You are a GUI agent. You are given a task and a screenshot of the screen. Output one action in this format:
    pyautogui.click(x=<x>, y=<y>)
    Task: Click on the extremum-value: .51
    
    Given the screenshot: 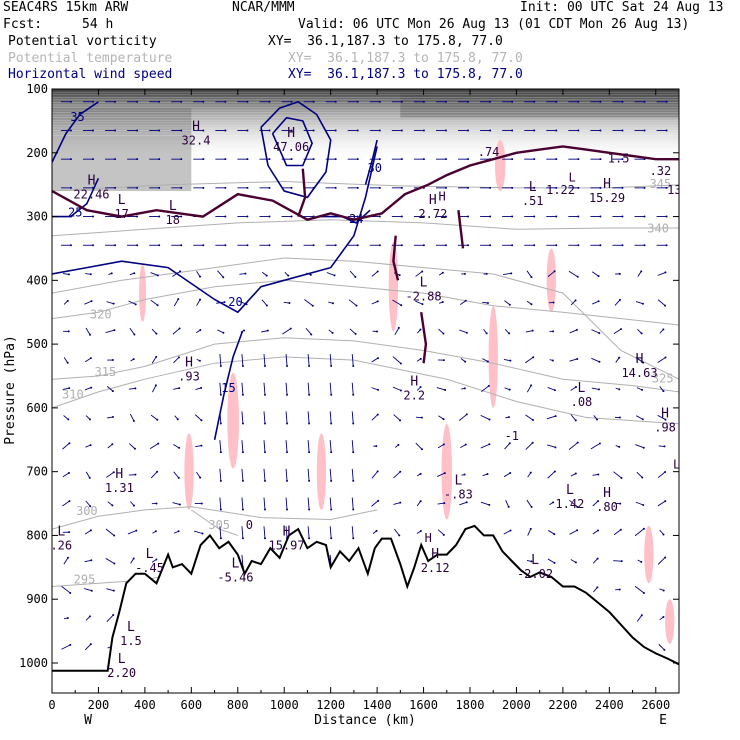 What is the action you would take?
    pyautogui.click(x=533, y=201)
    